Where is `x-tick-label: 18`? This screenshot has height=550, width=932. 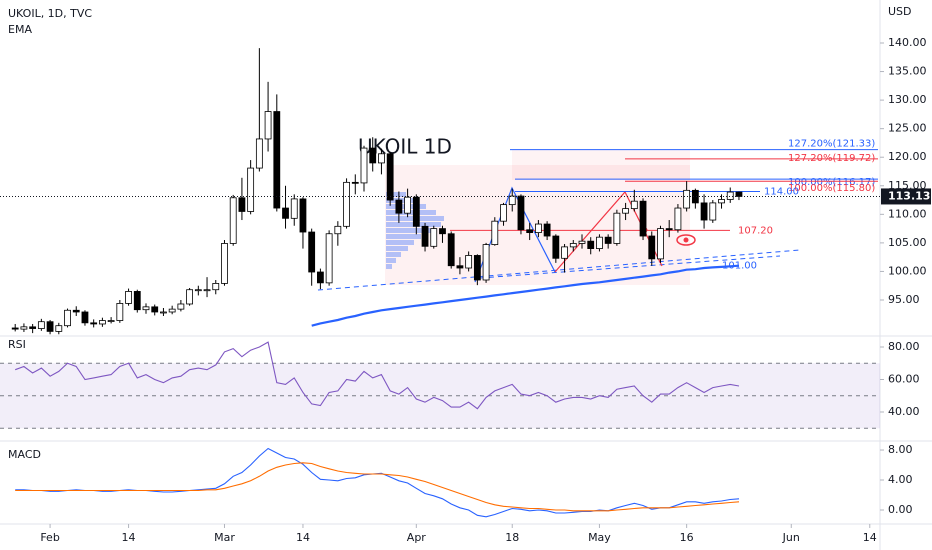 x-tick-label: 18 is located at coordinates (512, 537).